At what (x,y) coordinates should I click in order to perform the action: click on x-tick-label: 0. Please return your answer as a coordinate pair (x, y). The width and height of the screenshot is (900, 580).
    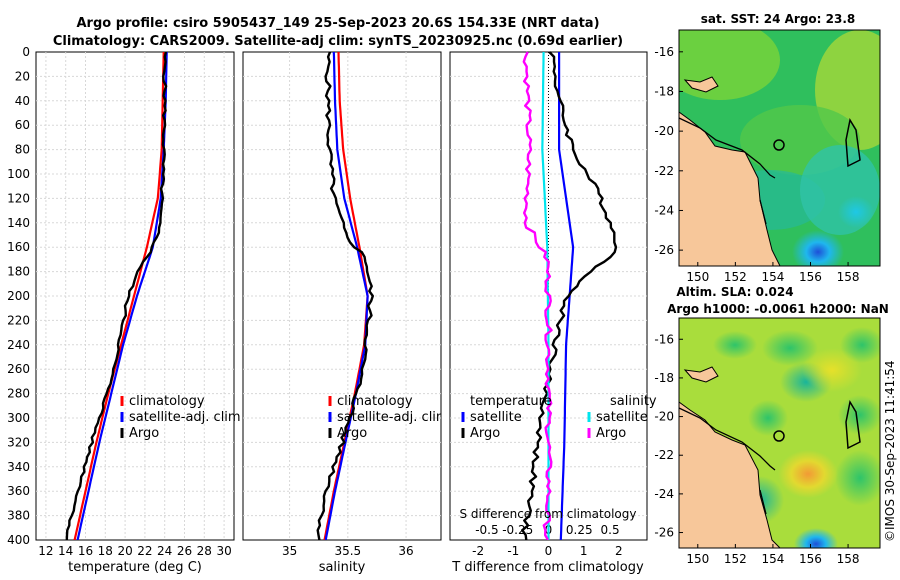
    Looking at the image, I should click on (549, 551).